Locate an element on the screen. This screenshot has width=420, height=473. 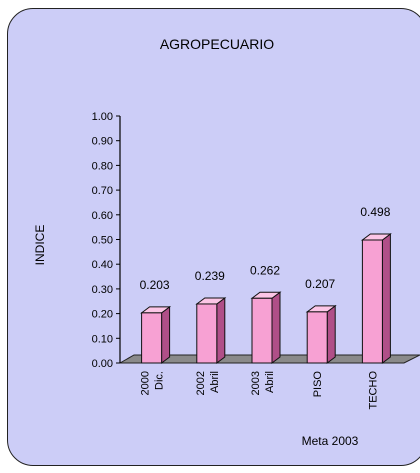
y-tick-label: 0.70 is located at coordinates (102, 191).